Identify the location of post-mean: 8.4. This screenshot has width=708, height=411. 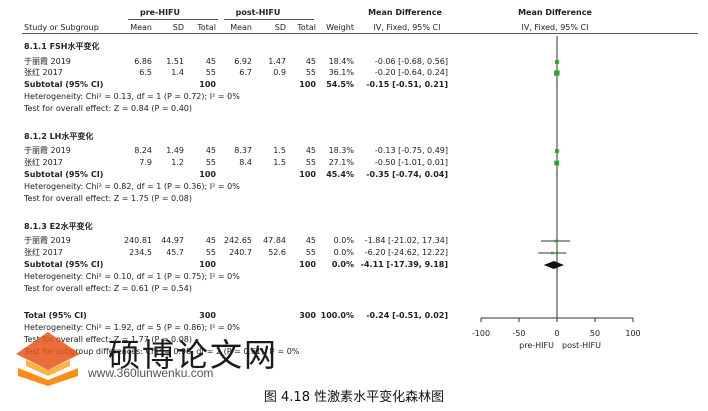
(245, 162).